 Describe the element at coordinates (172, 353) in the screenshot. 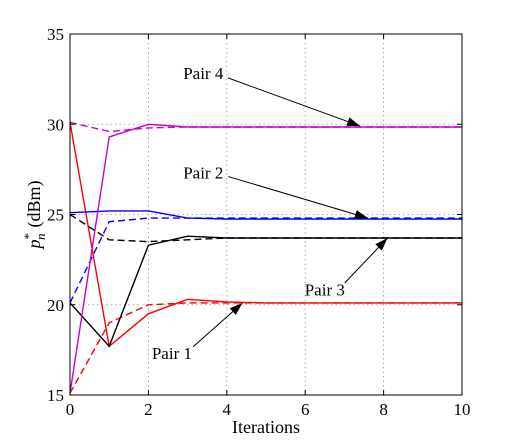

I see `annotation-label-4: Pair 1` at that location.